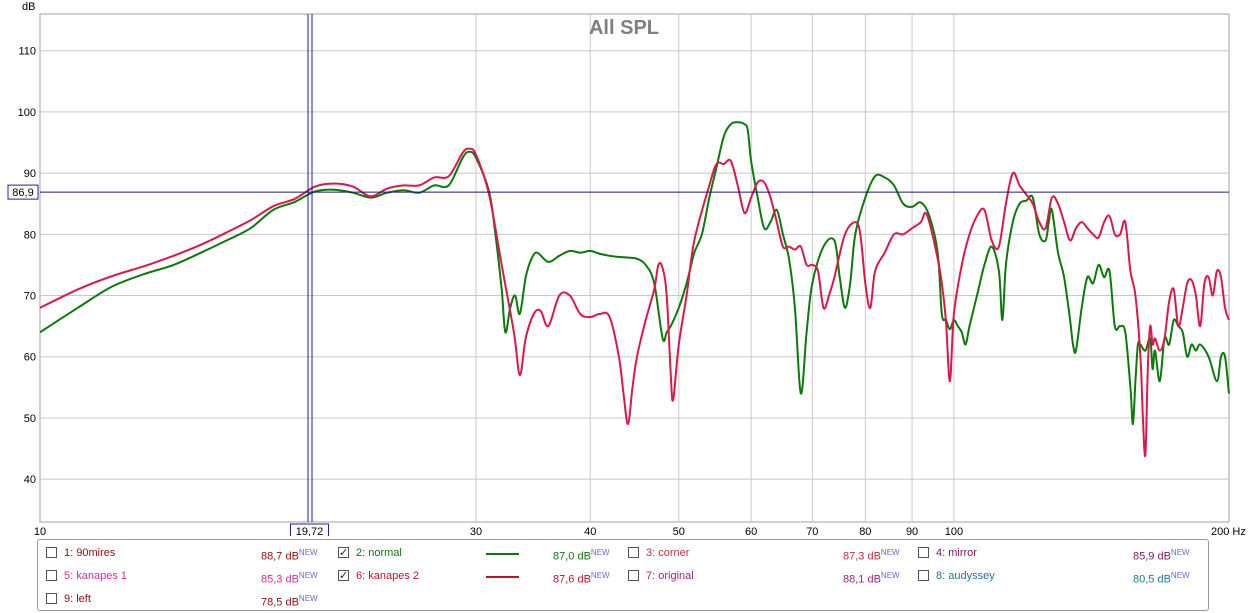  I want to click on x-tick-label: 40, so click(590, 531).